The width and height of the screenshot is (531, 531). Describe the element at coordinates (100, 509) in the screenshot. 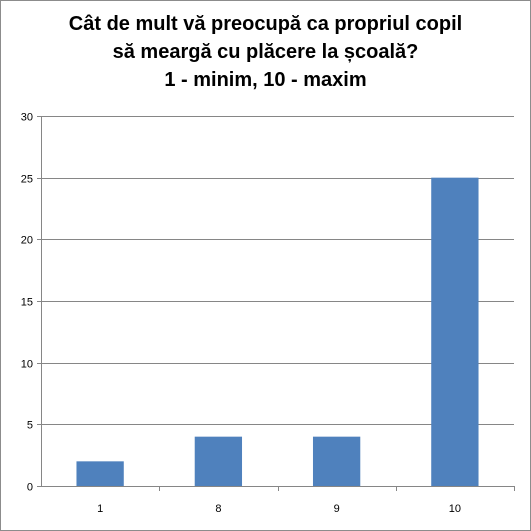

I see `x-tick-label-1: 1` at that location.